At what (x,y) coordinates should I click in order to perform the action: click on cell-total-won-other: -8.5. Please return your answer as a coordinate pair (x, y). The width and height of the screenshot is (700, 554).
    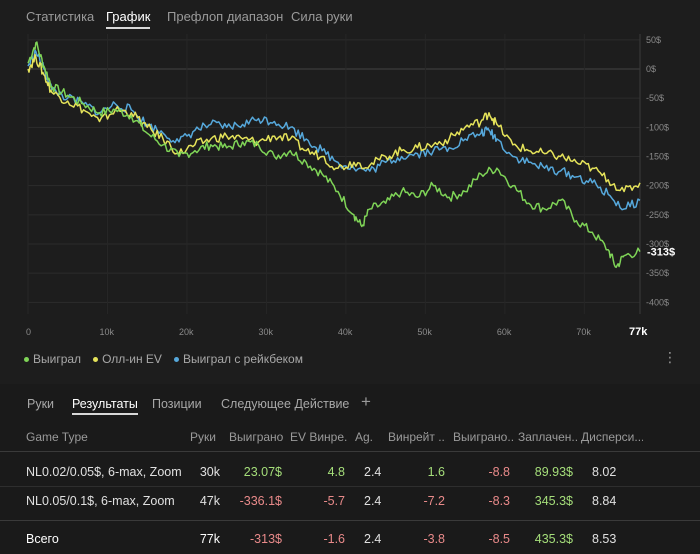
    Looking at the image, I should click on (499, 539).